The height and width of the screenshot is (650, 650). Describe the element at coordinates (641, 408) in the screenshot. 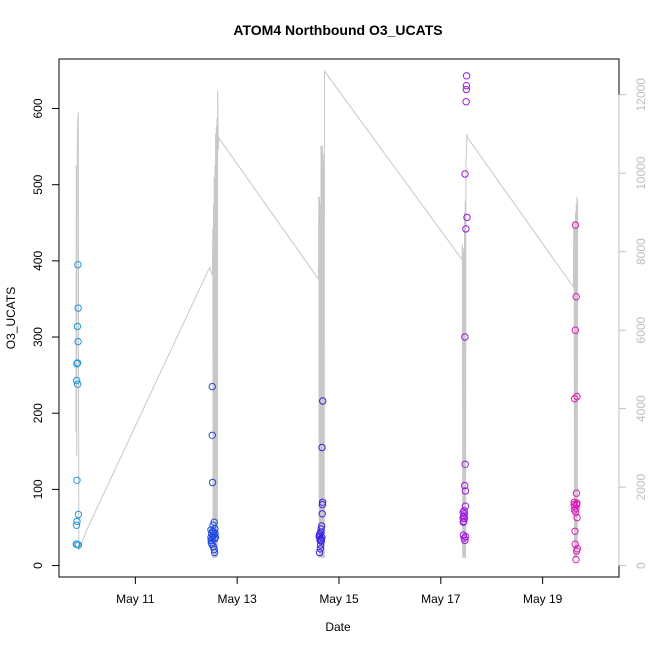

I see `y2-tick-label: 4000` at that location.